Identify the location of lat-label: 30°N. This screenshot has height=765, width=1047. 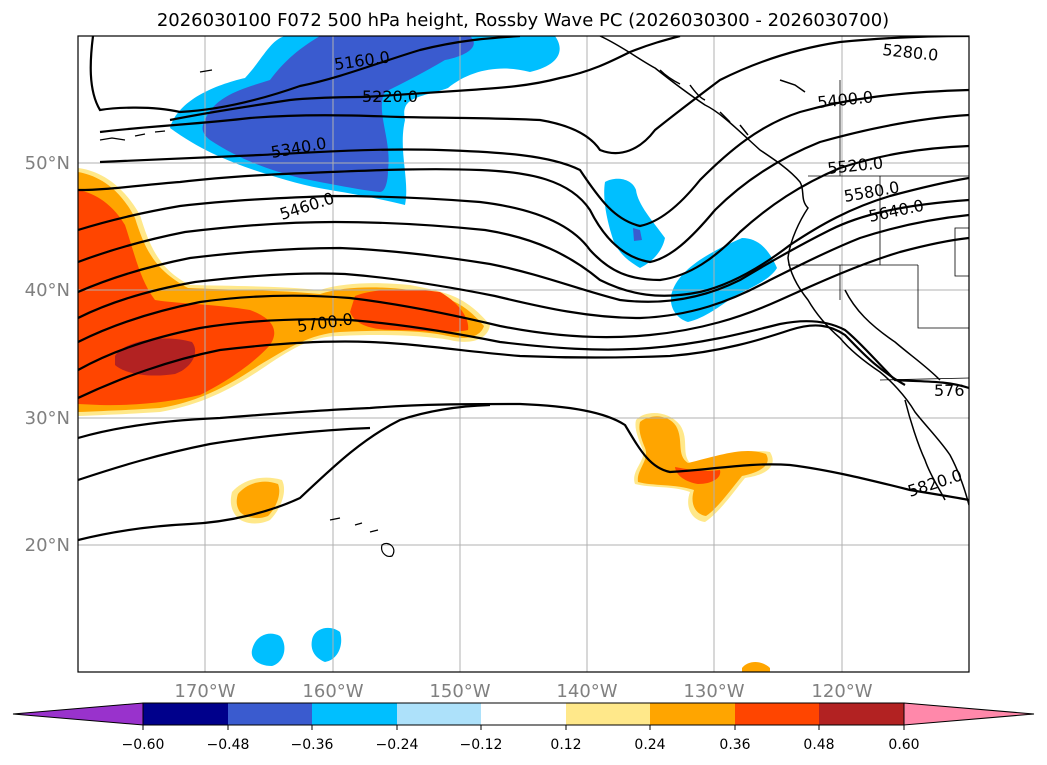
(47, 418).